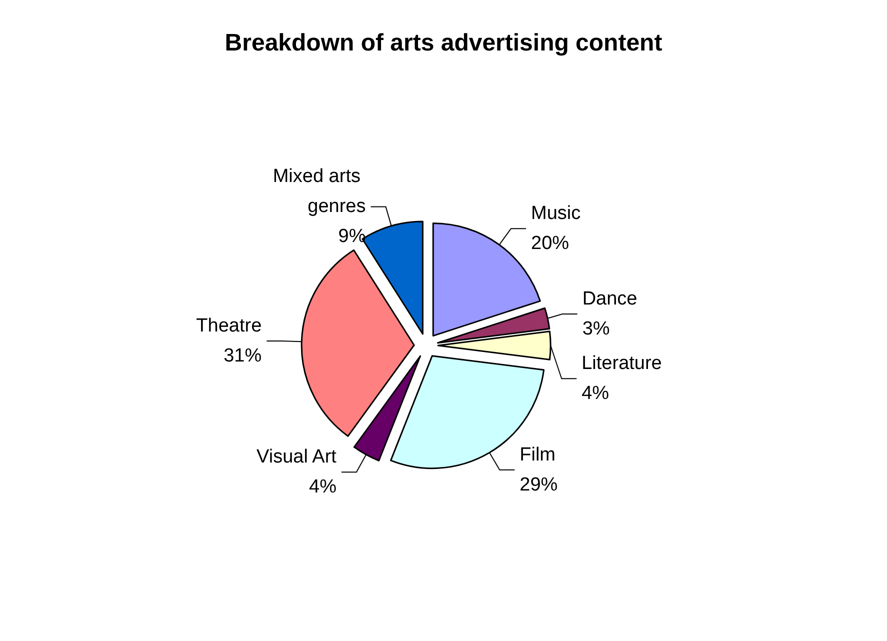 The height and width of the screenshot is (641, 887). Describe the element at coordinates (596, 329) in the screenshot. I see `data-label: 3%` at that location.